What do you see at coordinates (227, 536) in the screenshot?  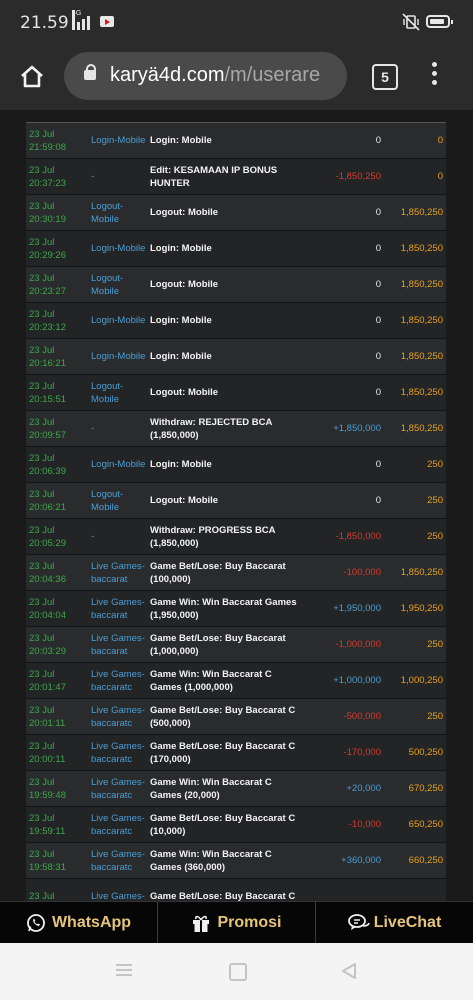 I see `row-description: Withdraw: PROGRESS BCA (1,850,000)` at bounding box center [227, 536].